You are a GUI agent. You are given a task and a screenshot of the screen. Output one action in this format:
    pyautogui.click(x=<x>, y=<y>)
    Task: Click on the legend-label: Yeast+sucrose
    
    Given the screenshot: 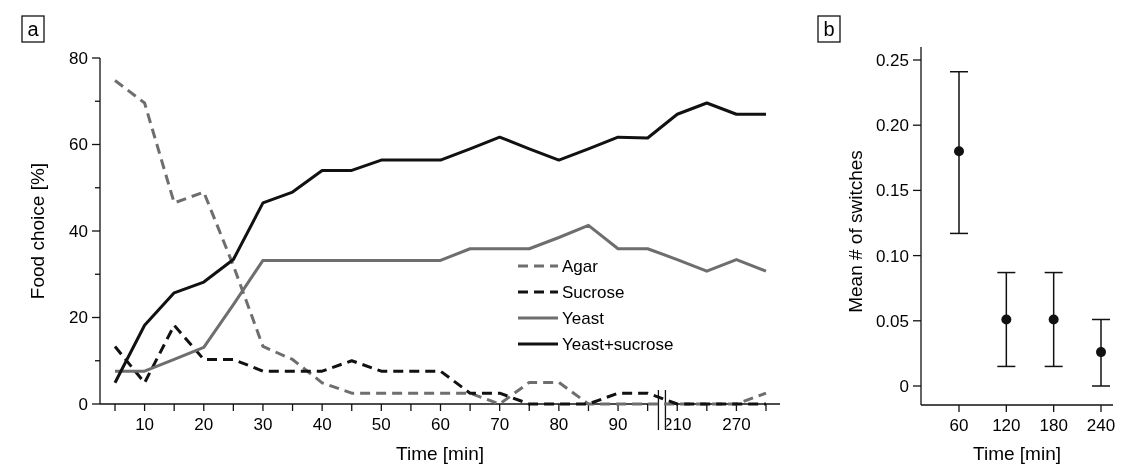 What is the action you would take?
    pyautogui.click(x=618, y=344)
    